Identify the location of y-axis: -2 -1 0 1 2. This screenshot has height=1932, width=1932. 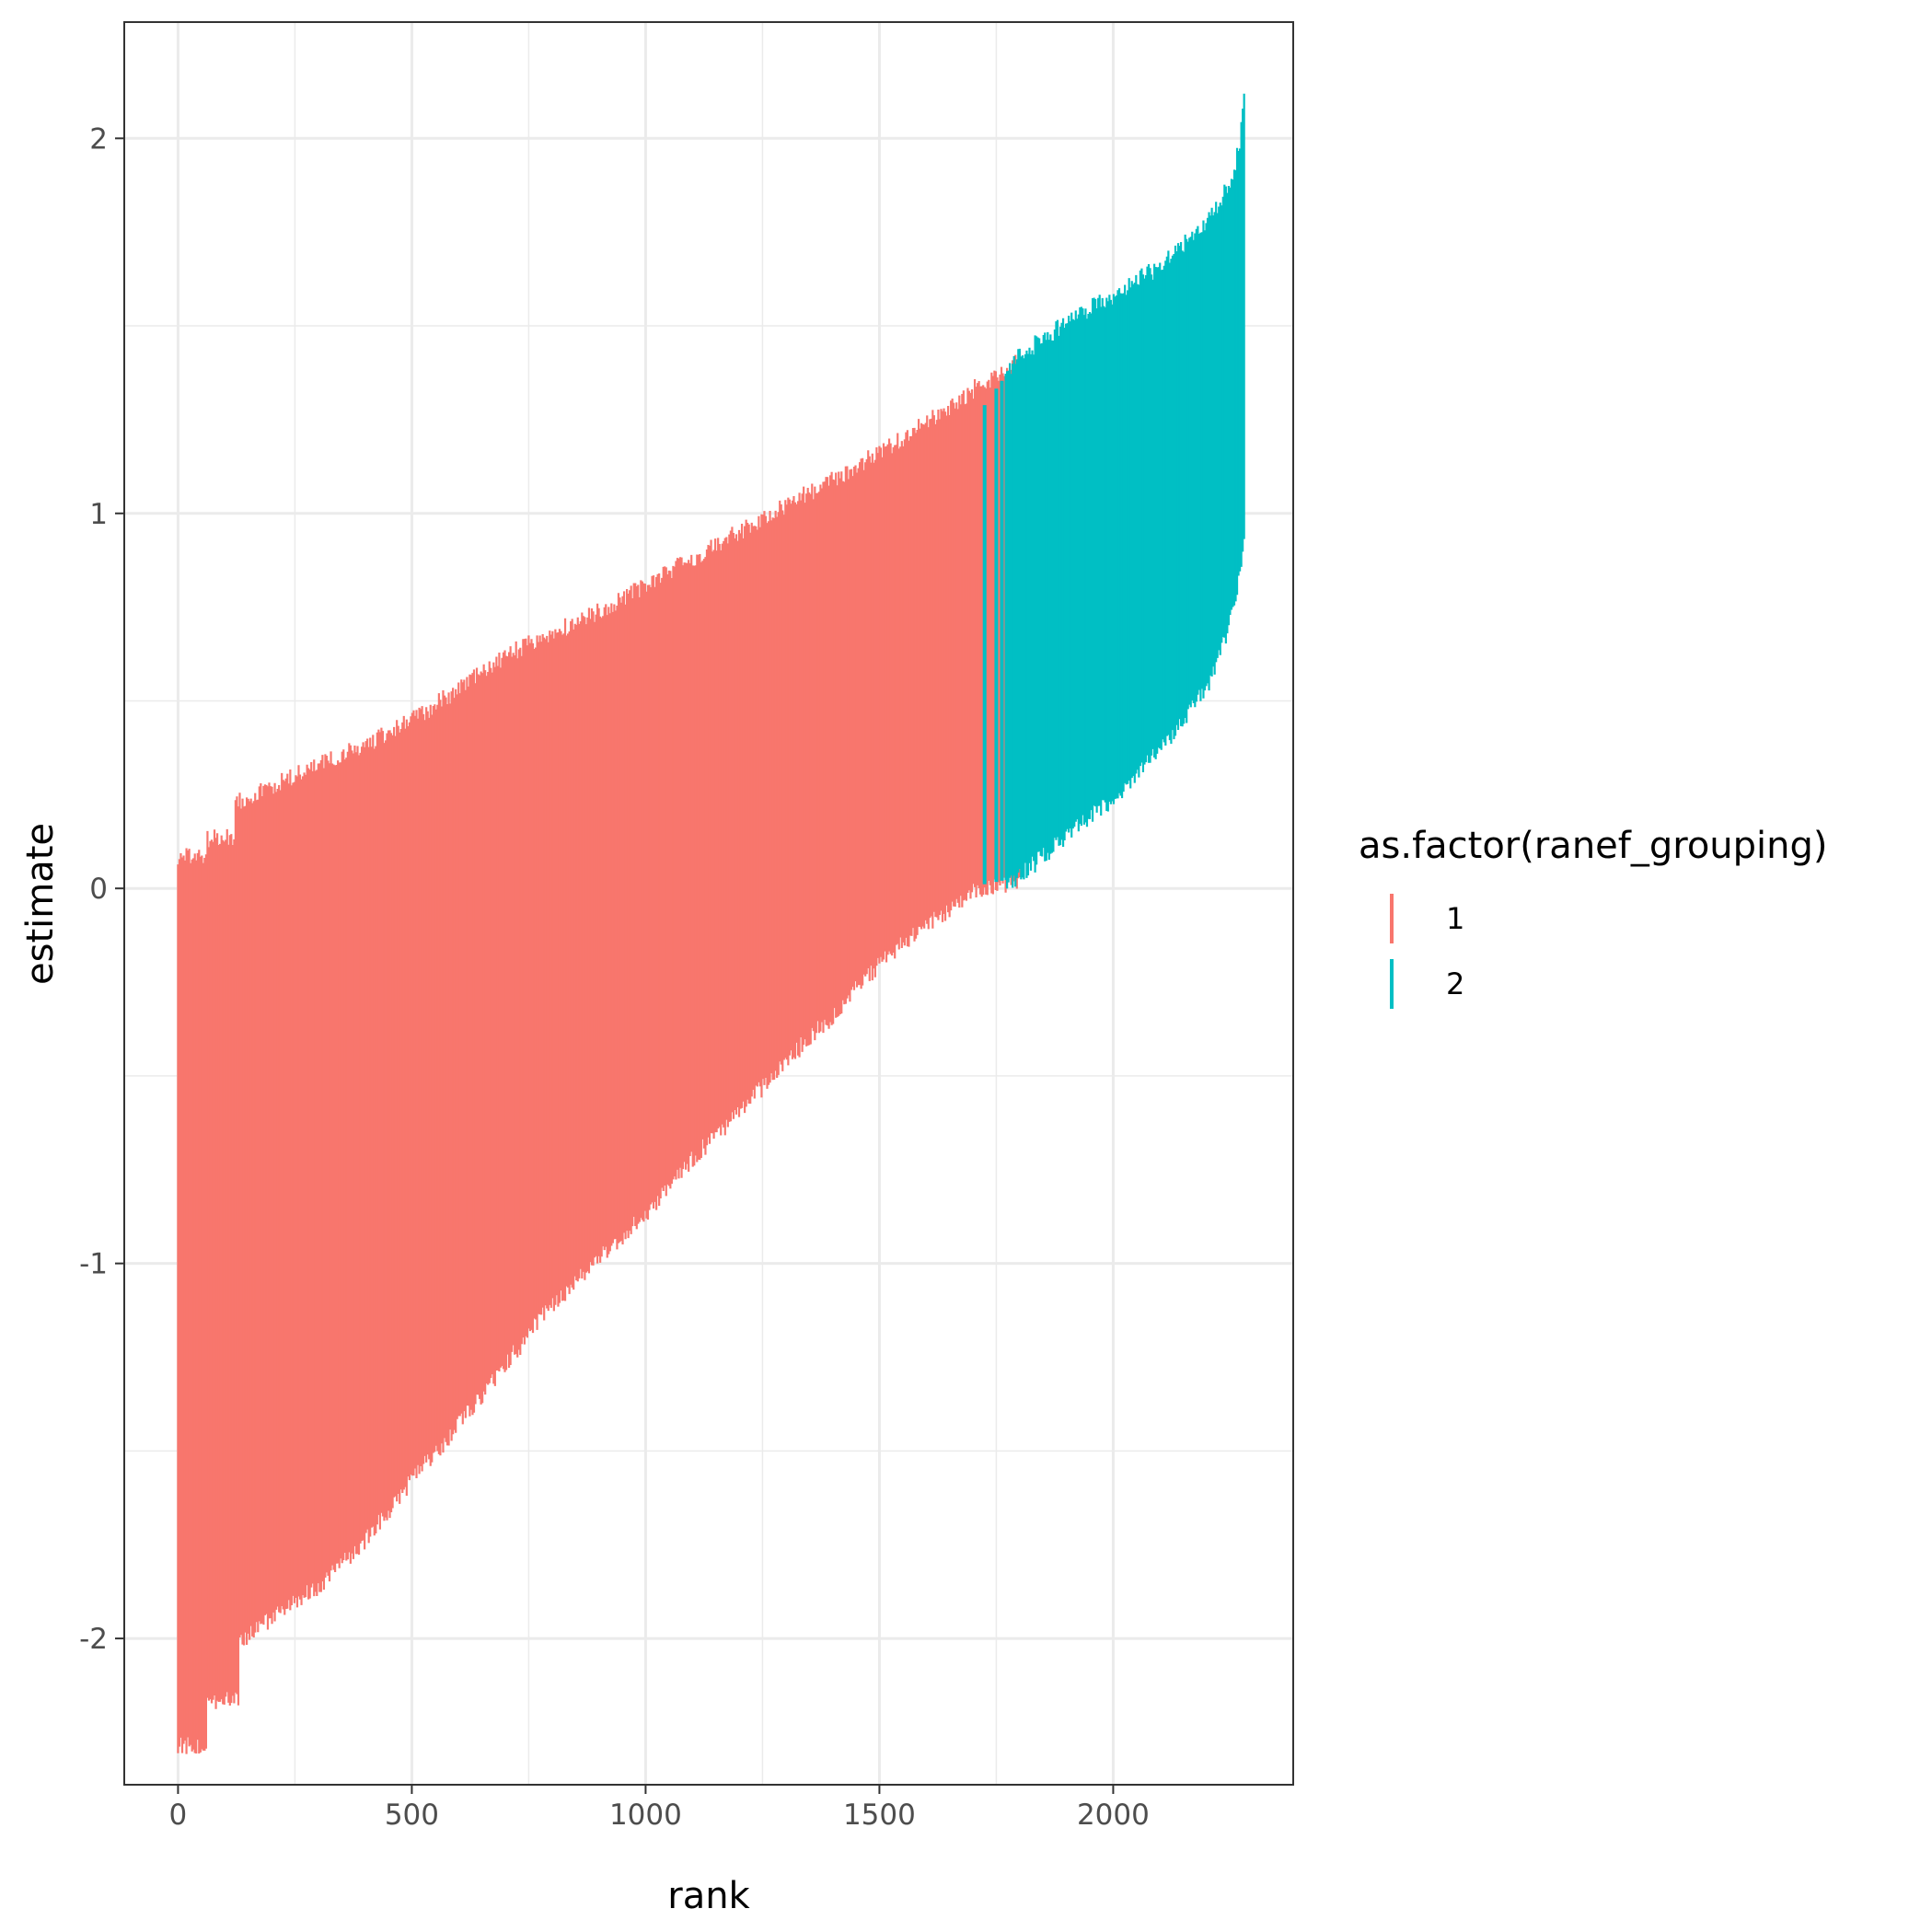
(102, 889).